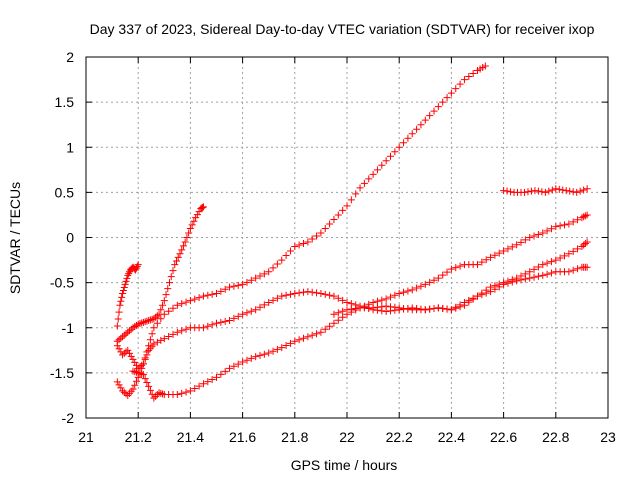 This screenshot has width=640, height=480. What do you see at coordinates (62, 373) in the screenshot?
I see `y-tick-label: -1.5` at bounding box center [62, 373].